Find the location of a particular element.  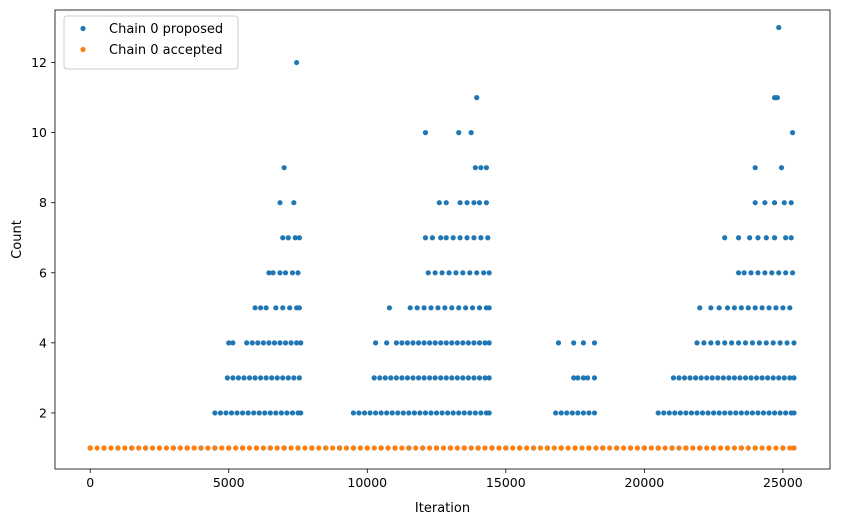

legend-box is located at coordinates (151, 42).